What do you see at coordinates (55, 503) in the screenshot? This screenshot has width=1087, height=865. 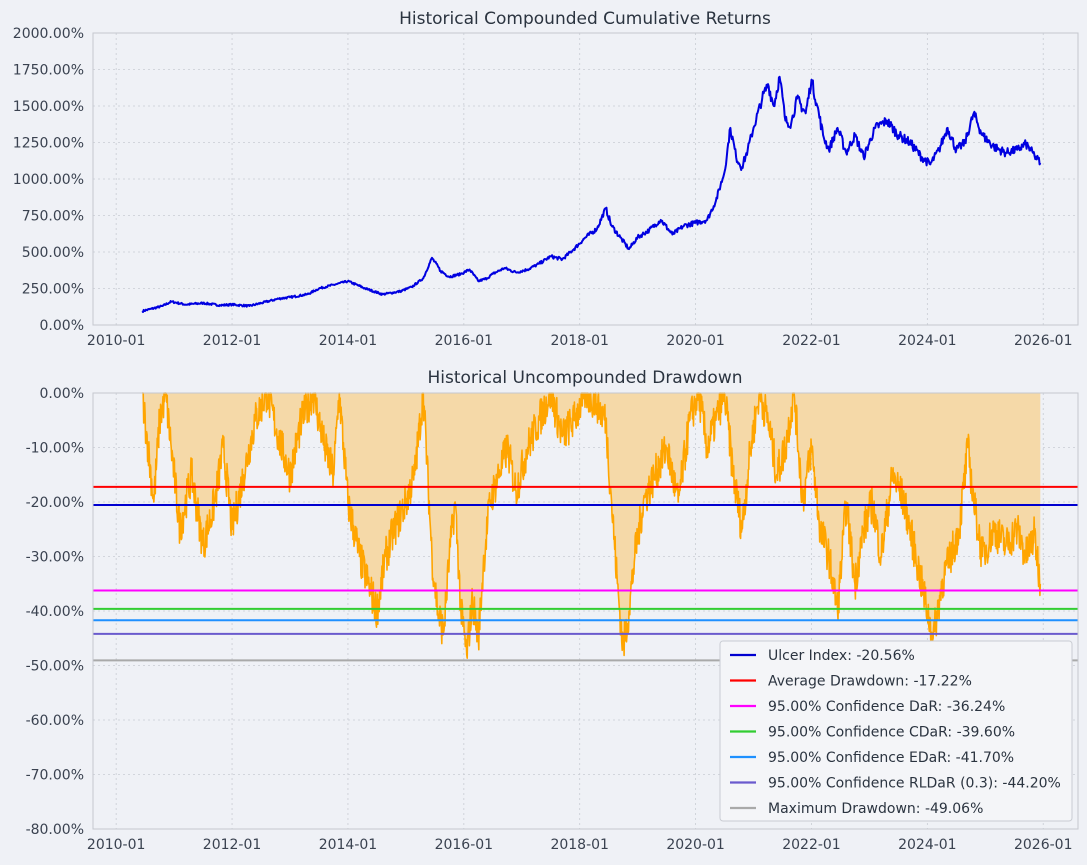 I see `y-tick-label: -20.00%` at bounding box center [55, 503].